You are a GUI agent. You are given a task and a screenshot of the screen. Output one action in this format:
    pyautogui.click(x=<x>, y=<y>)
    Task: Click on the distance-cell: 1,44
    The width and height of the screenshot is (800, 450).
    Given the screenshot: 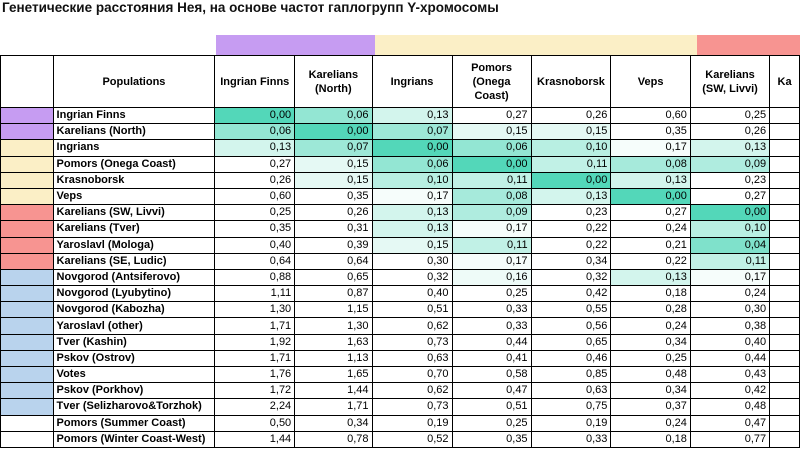 What is the action you would take?
    pyautogui.click(x=333, y=391)
    